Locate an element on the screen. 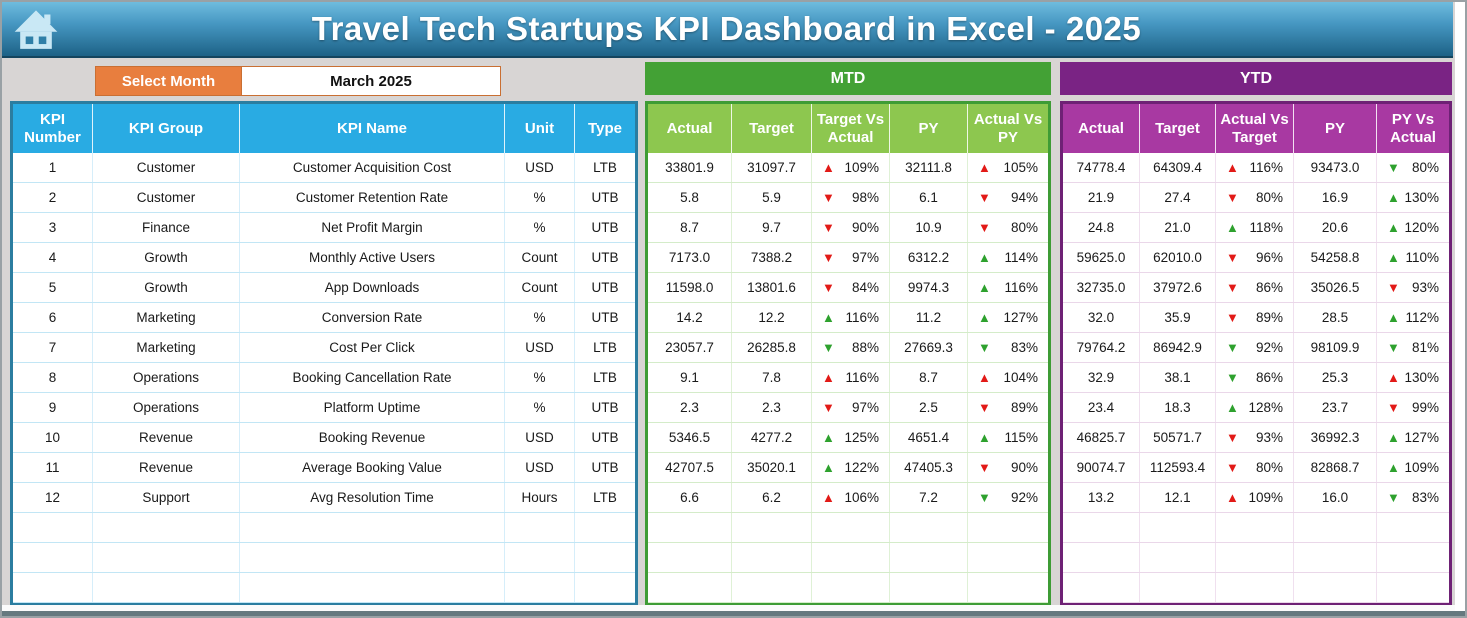  table-row: 6 Marketing Conversion Rate% UTB is located at coordinates (324, 318).